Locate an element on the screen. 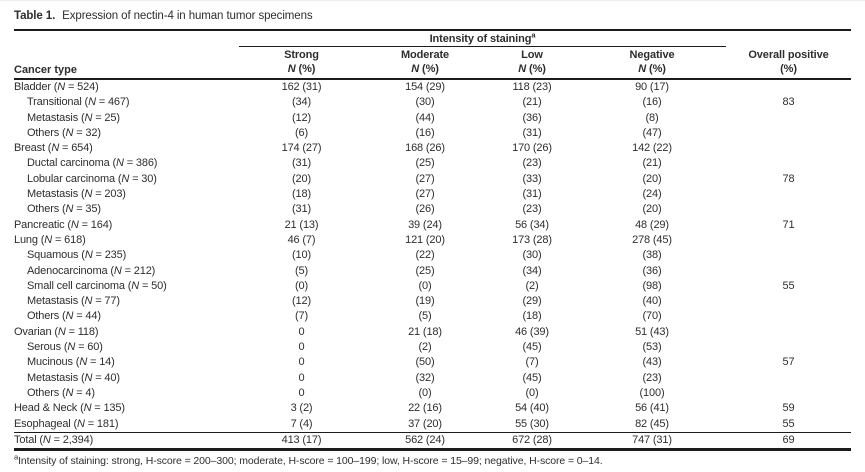  cancer-type-cell: Head & Neck (N = 135) is located at coordinates (69, 408).